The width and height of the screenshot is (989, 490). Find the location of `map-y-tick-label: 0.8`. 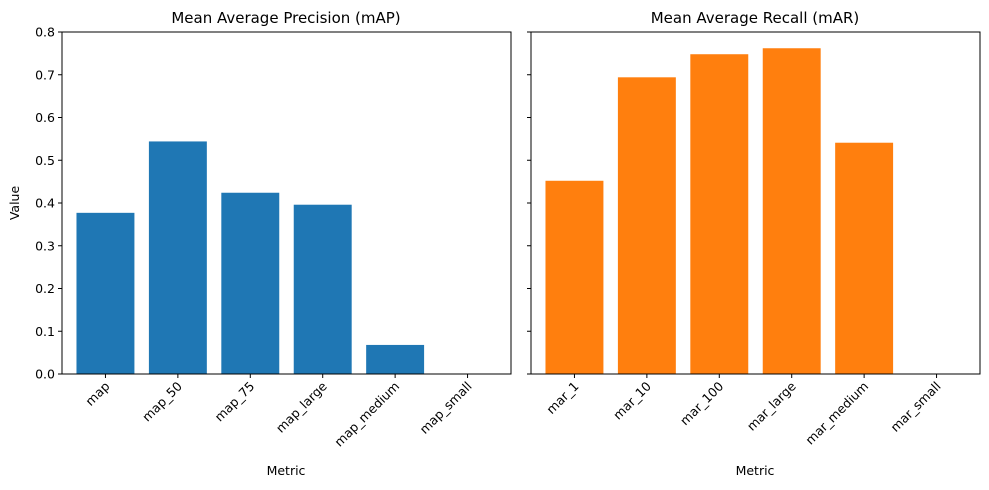

map-y-tick-label: 0.8 is located at coordinates (45, 32).